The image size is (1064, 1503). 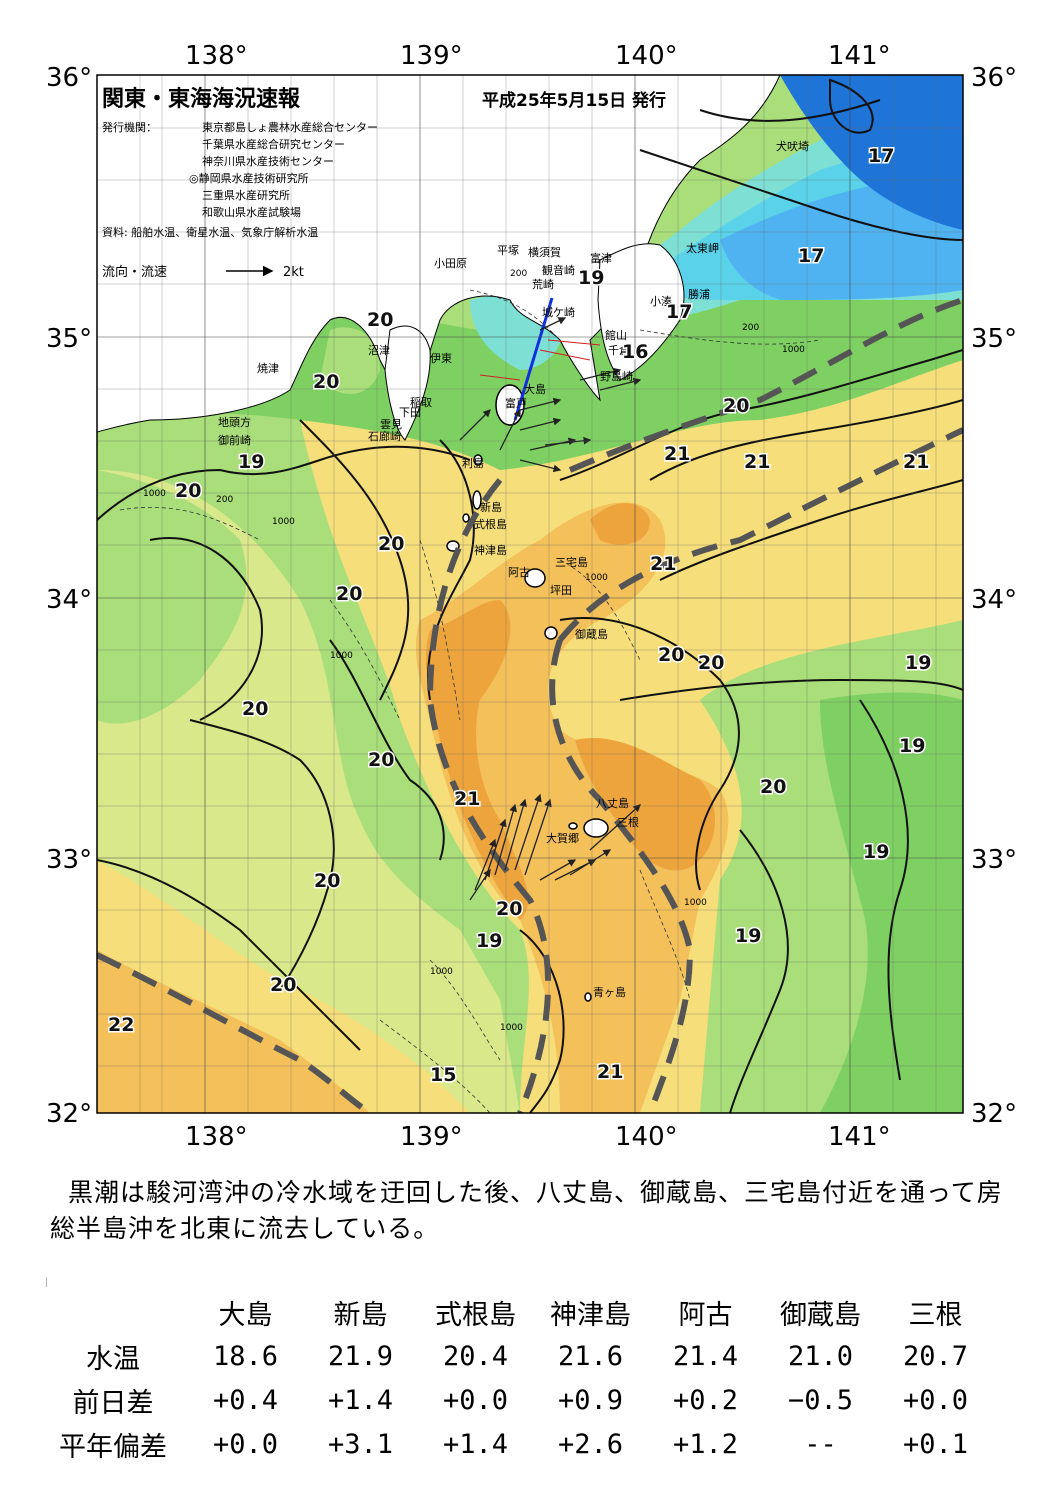 What do you see at coordinates (421, 402) in the screenshot?
I see `place-label: 稲取` at bounding box center [421, 402].